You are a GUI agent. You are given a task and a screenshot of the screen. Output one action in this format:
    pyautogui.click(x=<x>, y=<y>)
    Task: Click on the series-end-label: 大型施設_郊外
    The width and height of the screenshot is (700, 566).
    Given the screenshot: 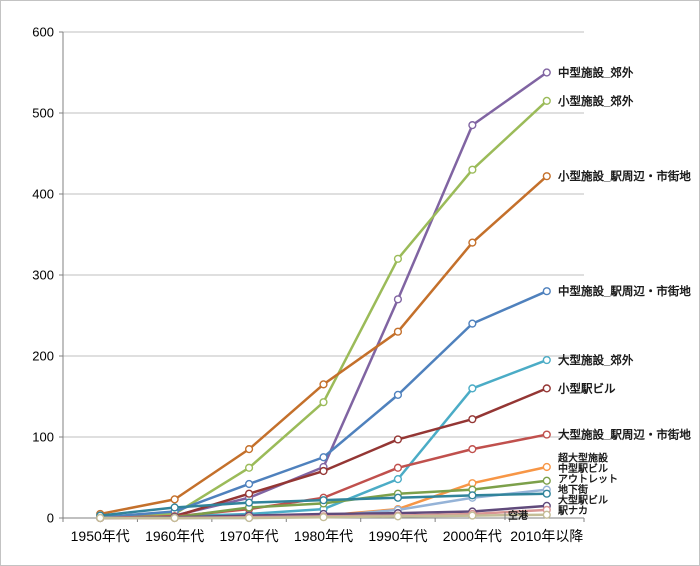 What is the action you would take?
    pyautogui.click(x=596, y=360)
    